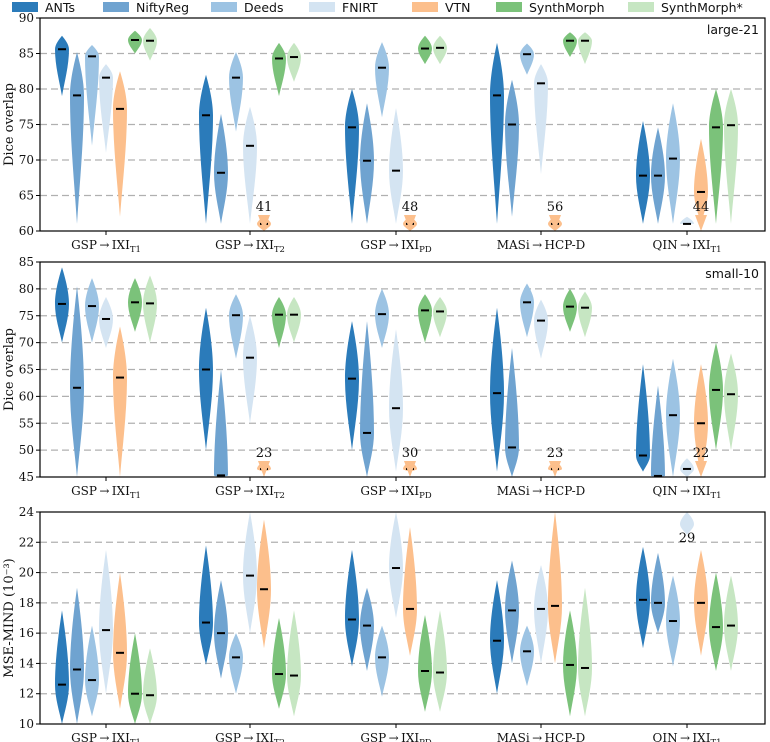 The image size is (770, 742). Describe the element at coordinates (43, 7) in the screenshot. I see `legend-entry-ants: ANTs` at that location.